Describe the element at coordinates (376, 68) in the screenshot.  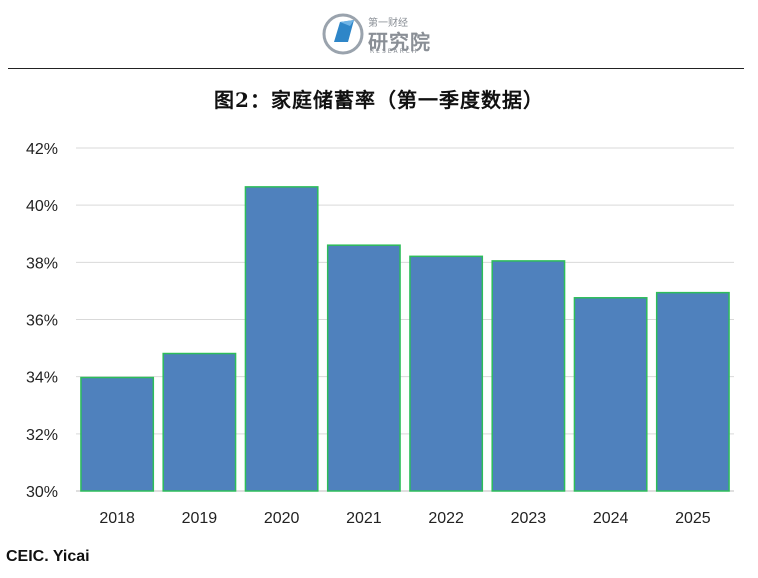
I see `header-divider` at that location.